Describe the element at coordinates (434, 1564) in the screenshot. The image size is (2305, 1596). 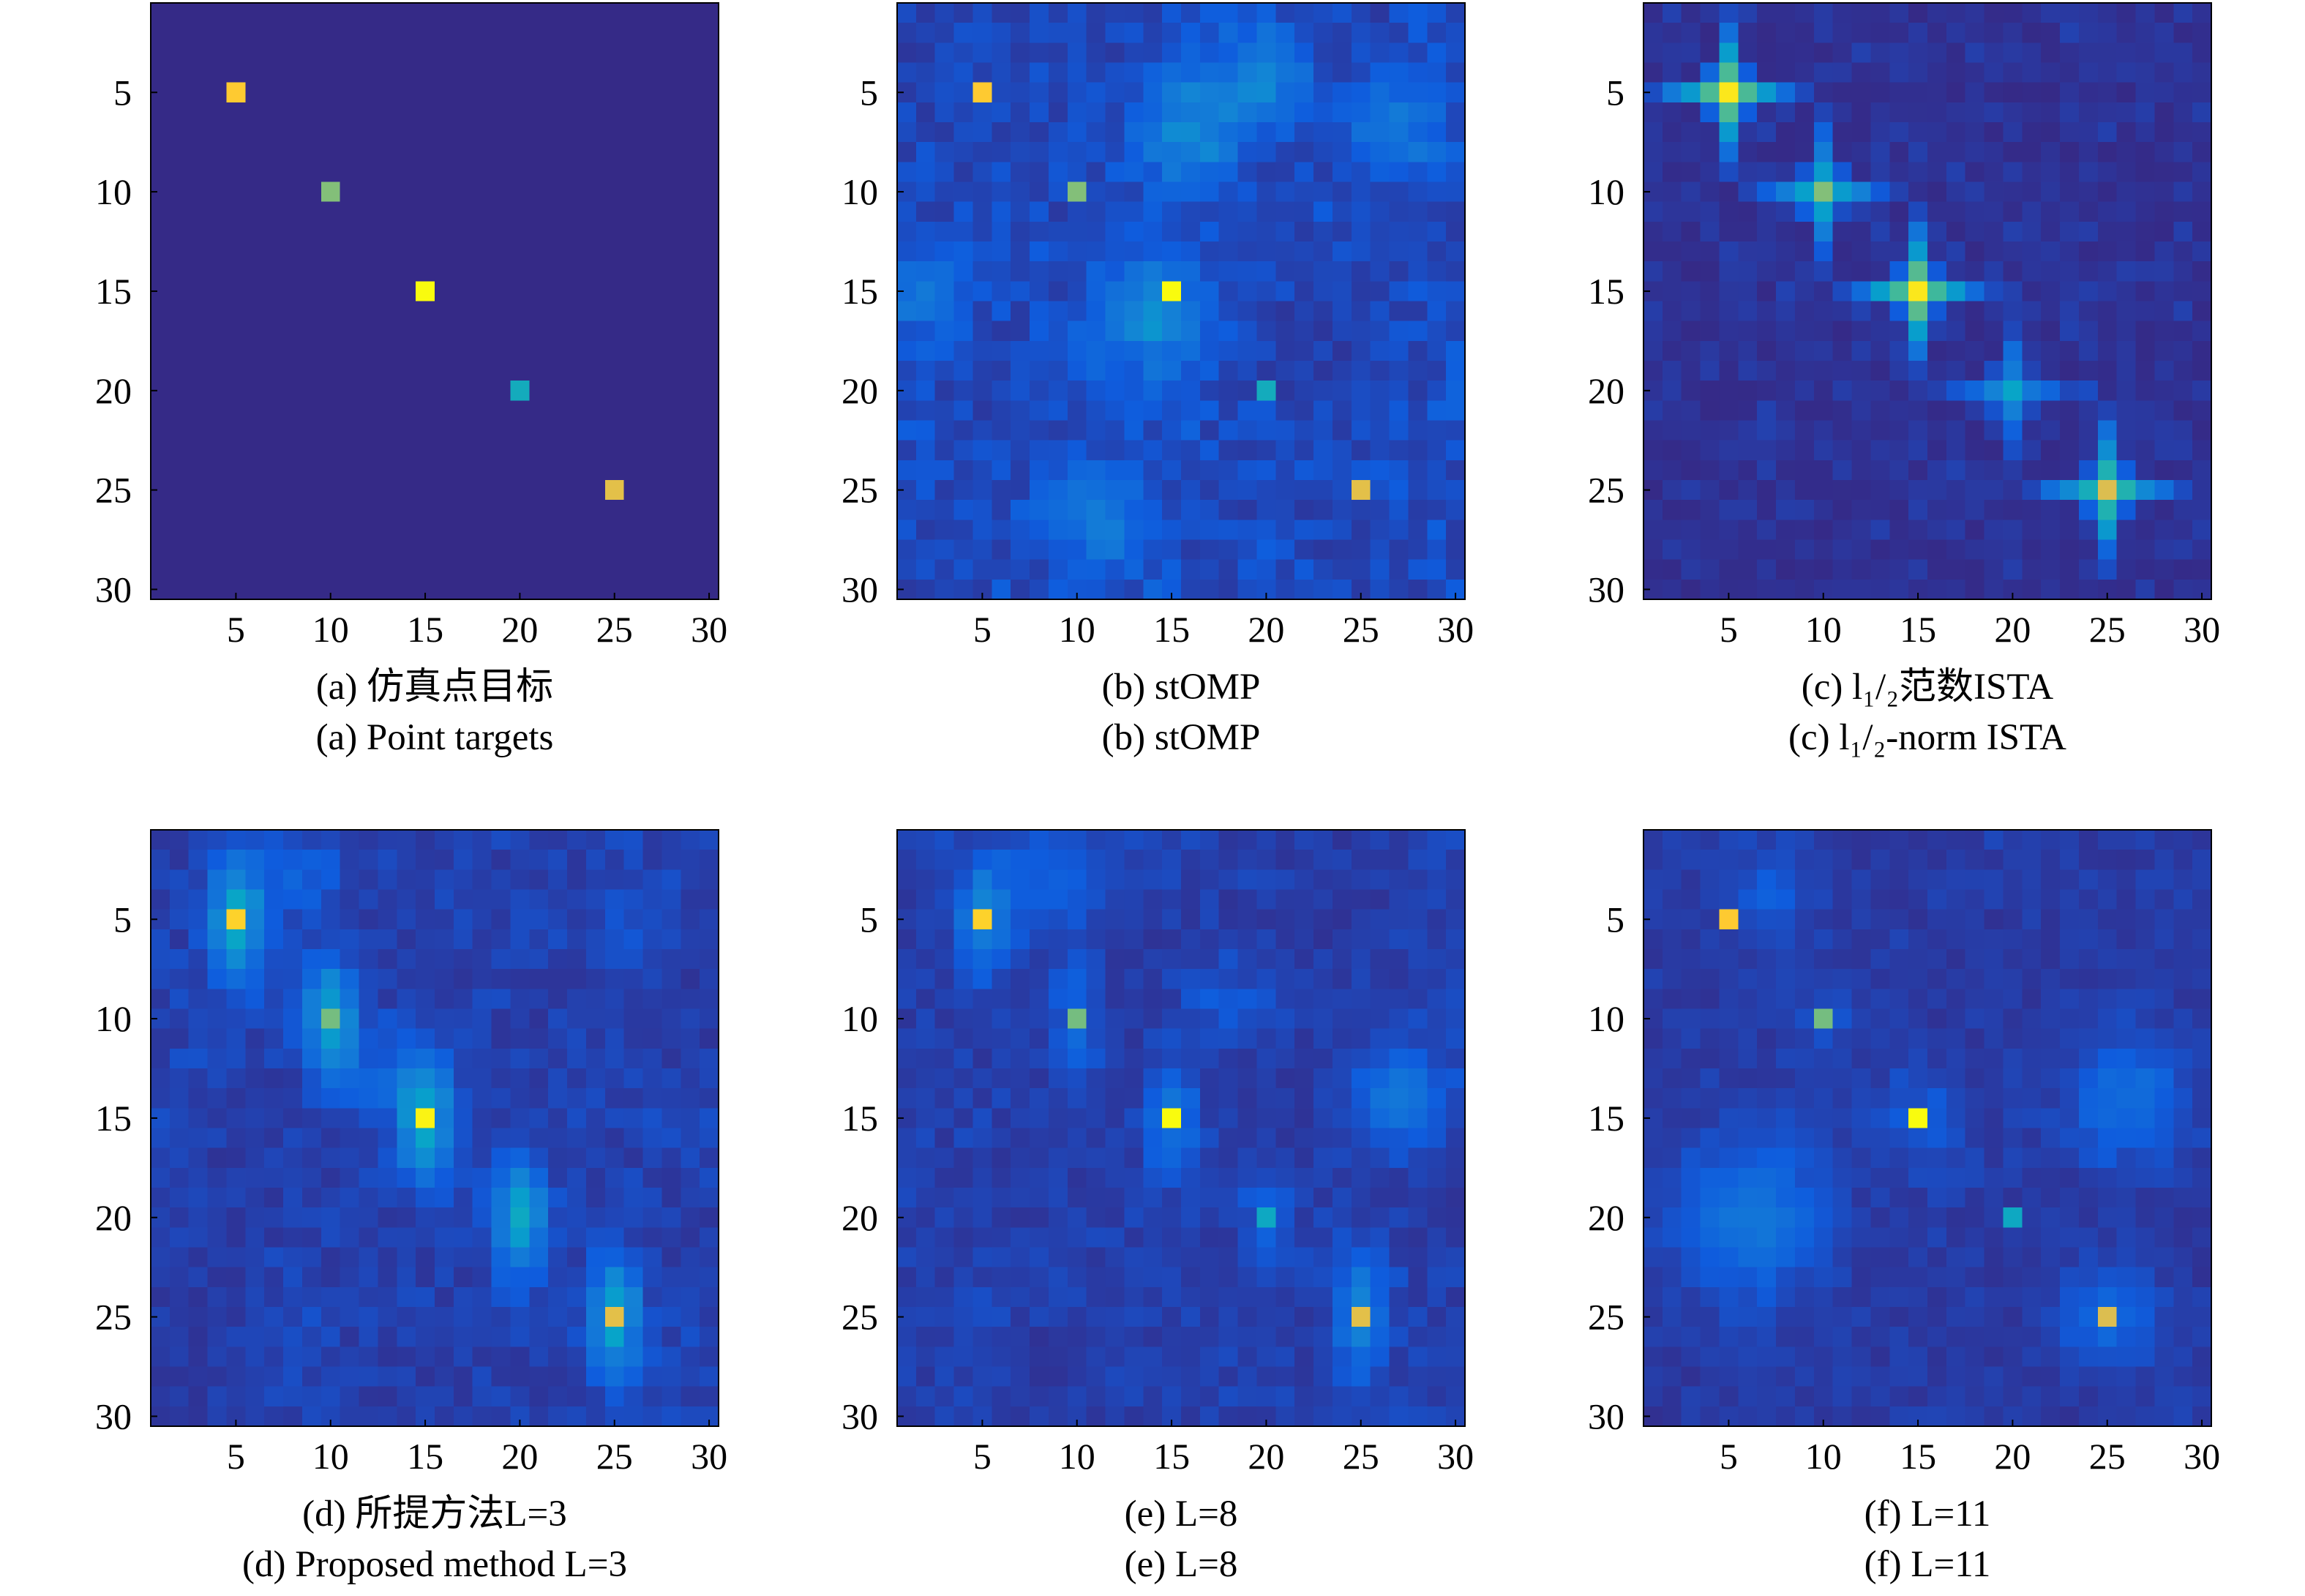
I see `caption-english: (d) Proposed method L=3` at that location.